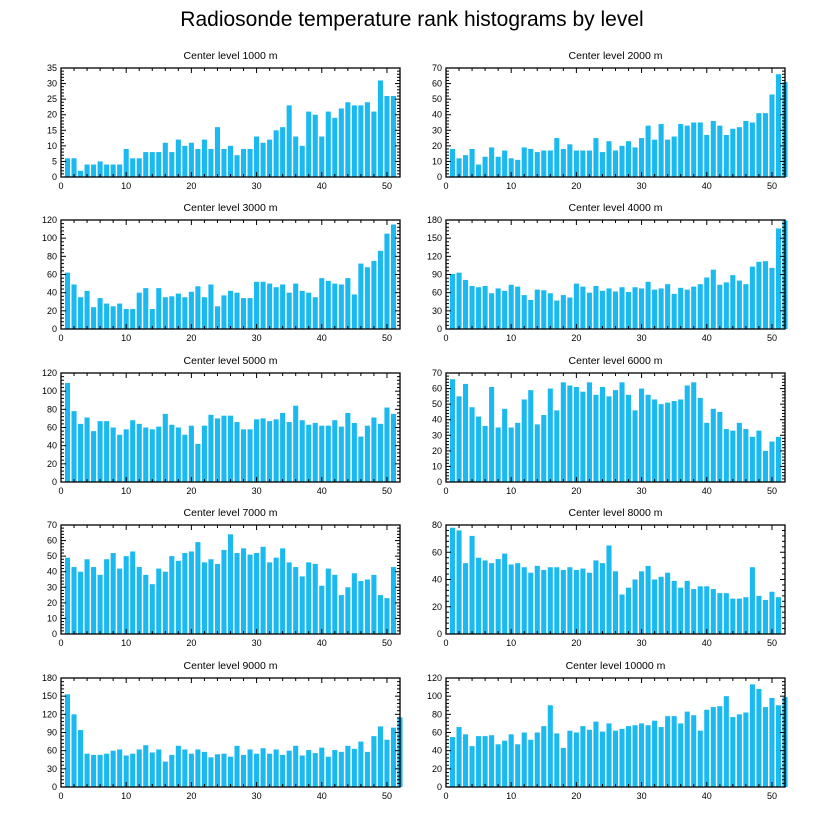 Image resolution: width=824 pixels, height=824 pixels. What do you see at coordinates (511, 491) in the screenshot?
I see `x-tick-label: 10` at bounding box center [511, 491].